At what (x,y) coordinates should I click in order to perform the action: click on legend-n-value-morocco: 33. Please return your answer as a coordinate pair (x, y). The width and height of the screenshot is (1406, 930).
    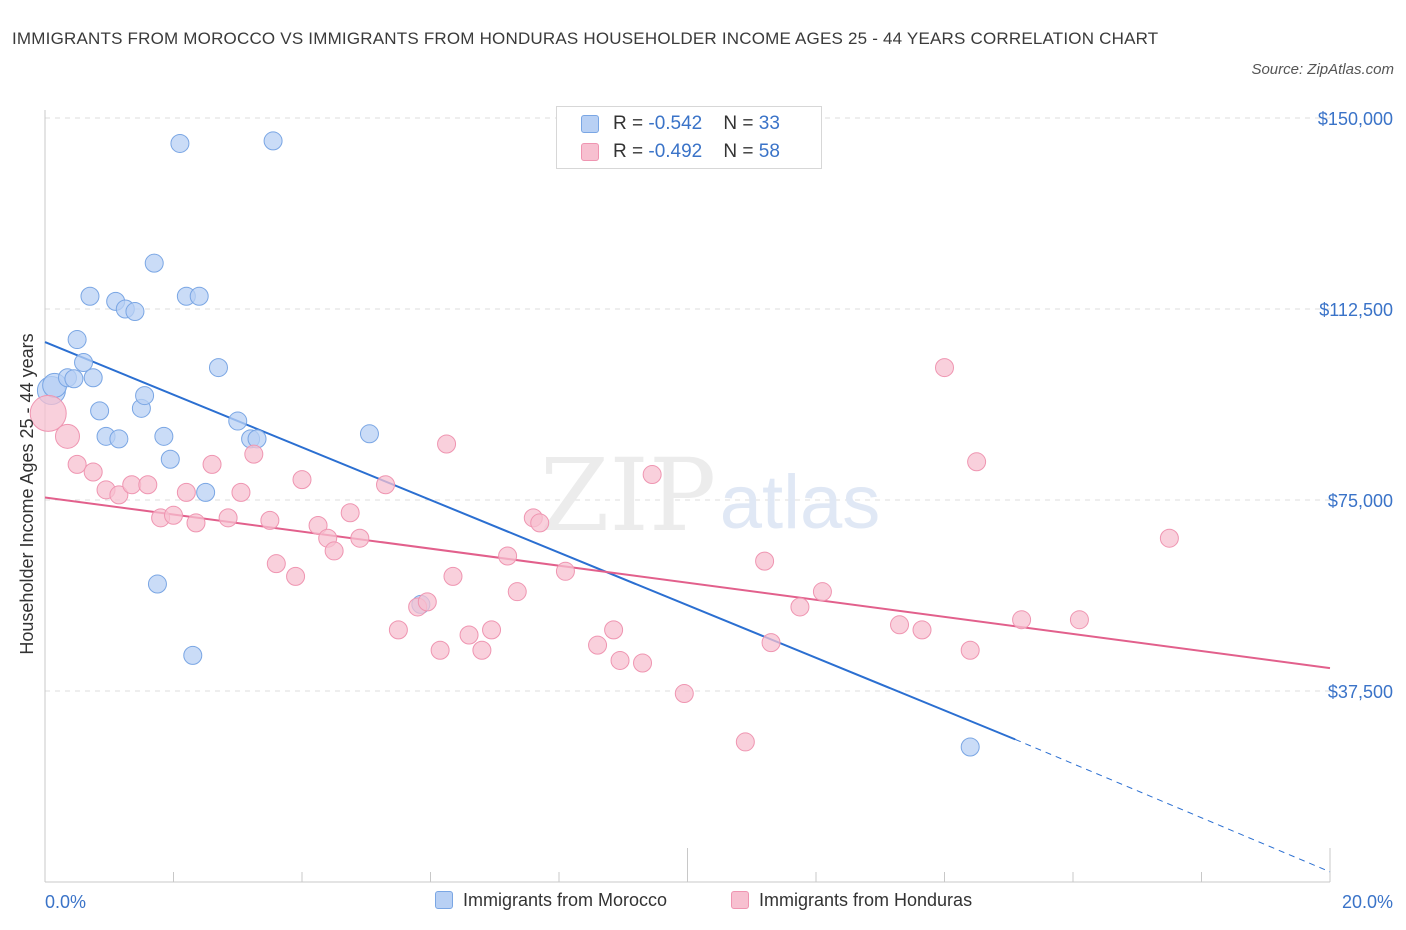
    Looking at the image, I should click on (769, 123).